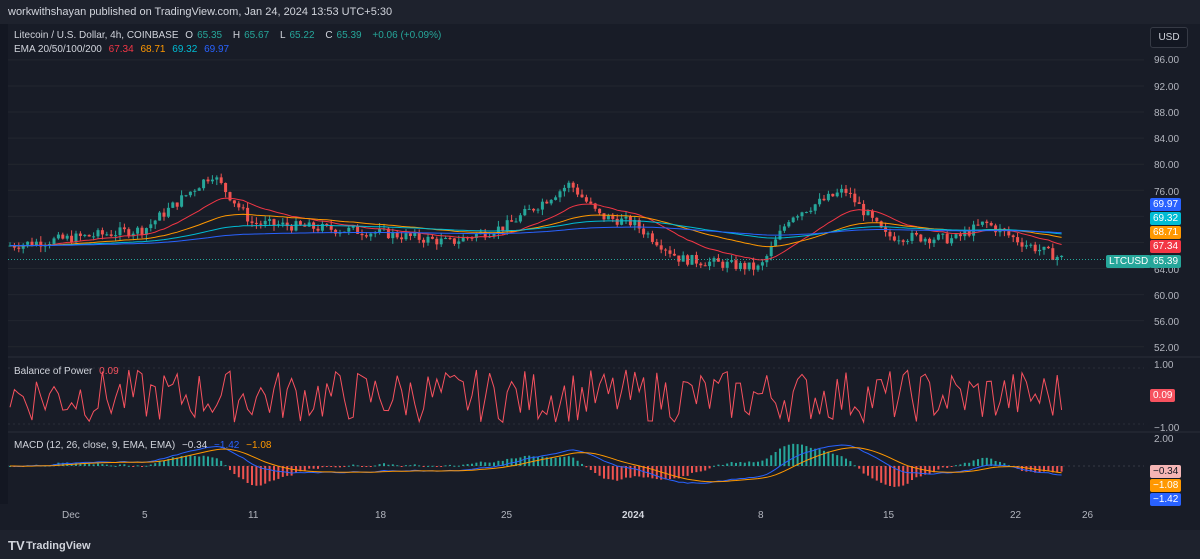 Image resolution: width=1200 pixels, height=559 pixels. Describe the element at coordinates (536, 236) in the screenshot. I see `ema200-line` at that location.